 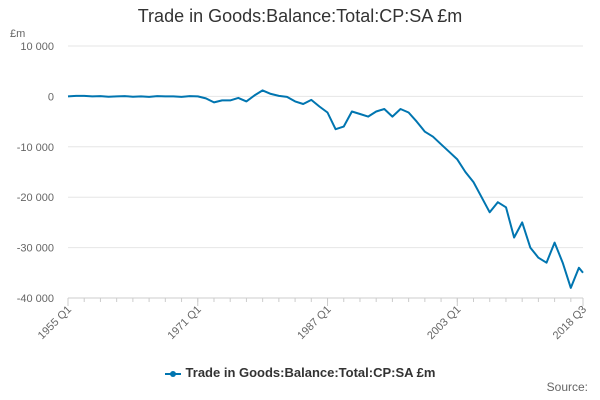 What do you see at coordinates (35, 198) in the screenshot?
I see `y-tick-label: -20 000` at bounding box center [35, 198].